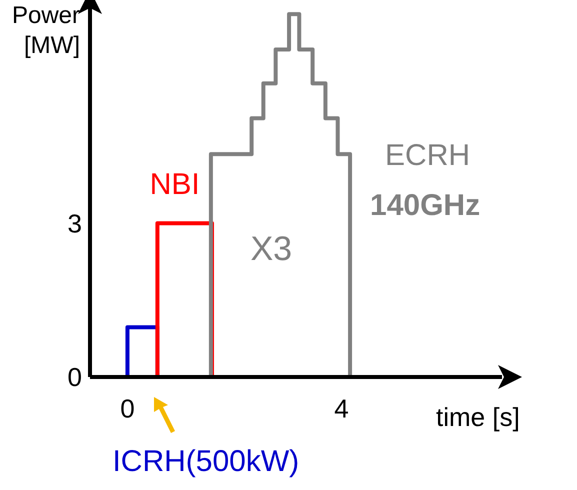 The image size is (577, 490). I want to click on y-axis-title: Power [MW], so click(46, 31).